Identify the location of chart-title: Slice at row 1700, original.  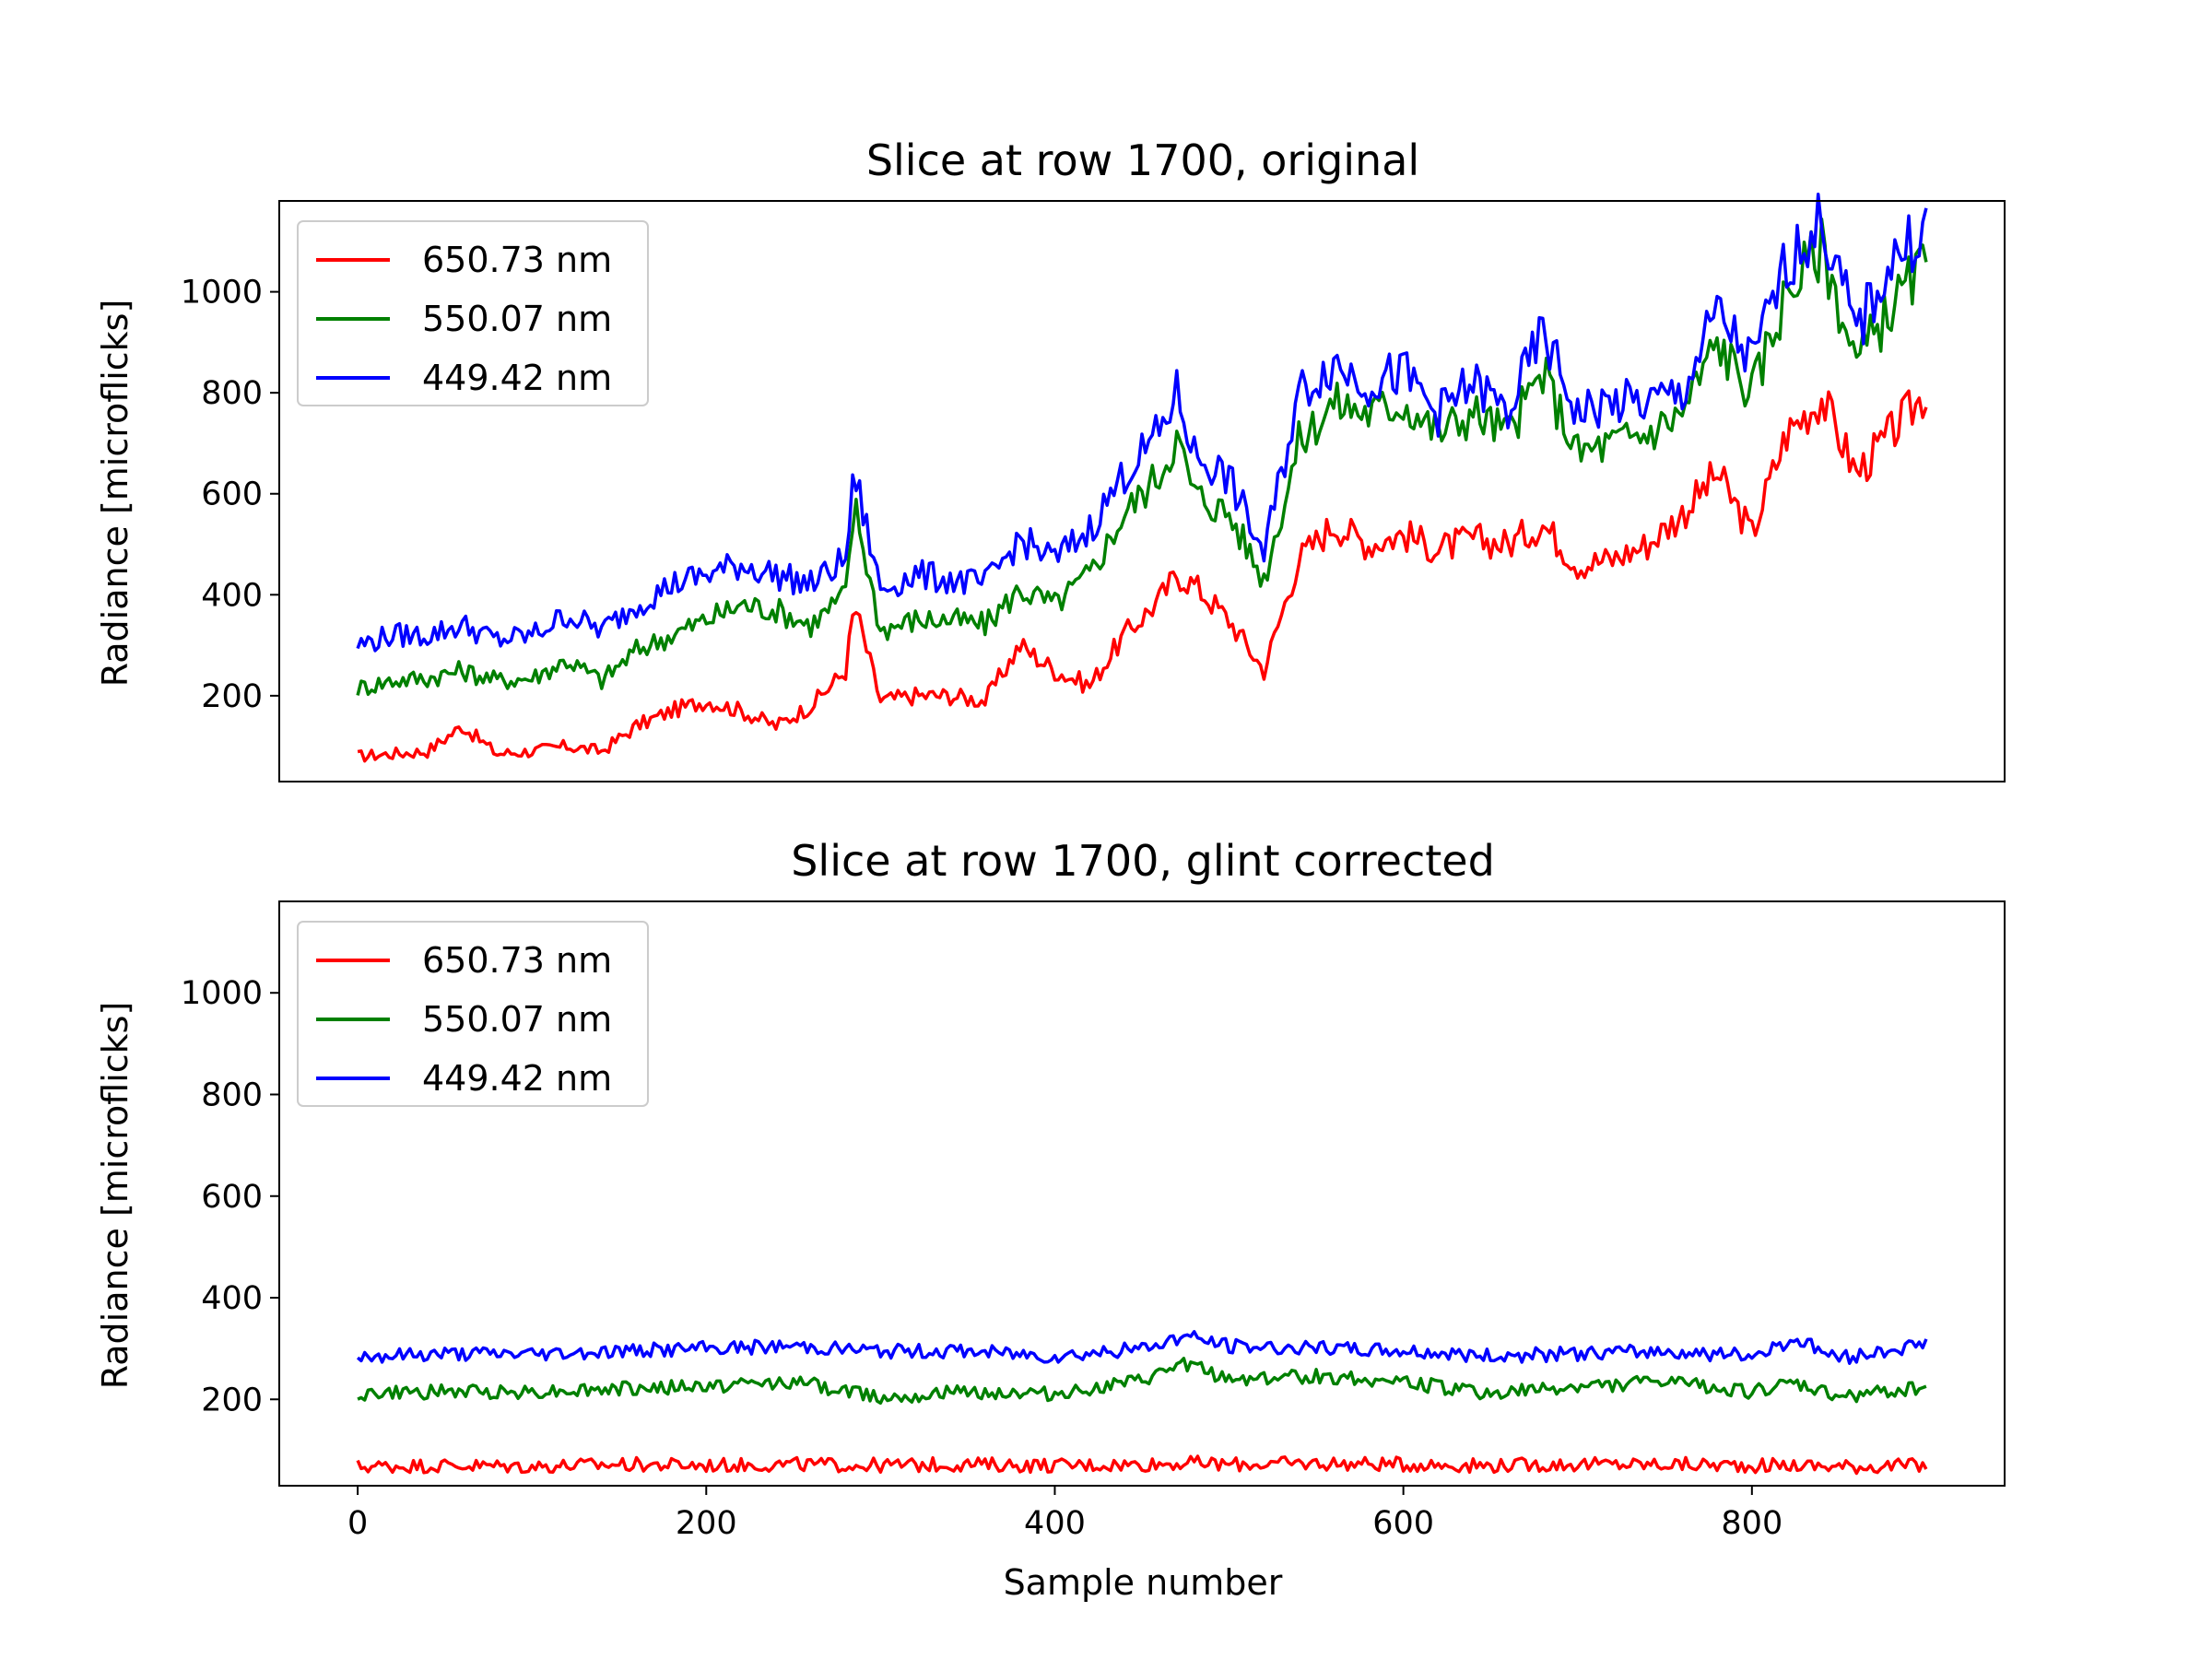
(1142, 160).